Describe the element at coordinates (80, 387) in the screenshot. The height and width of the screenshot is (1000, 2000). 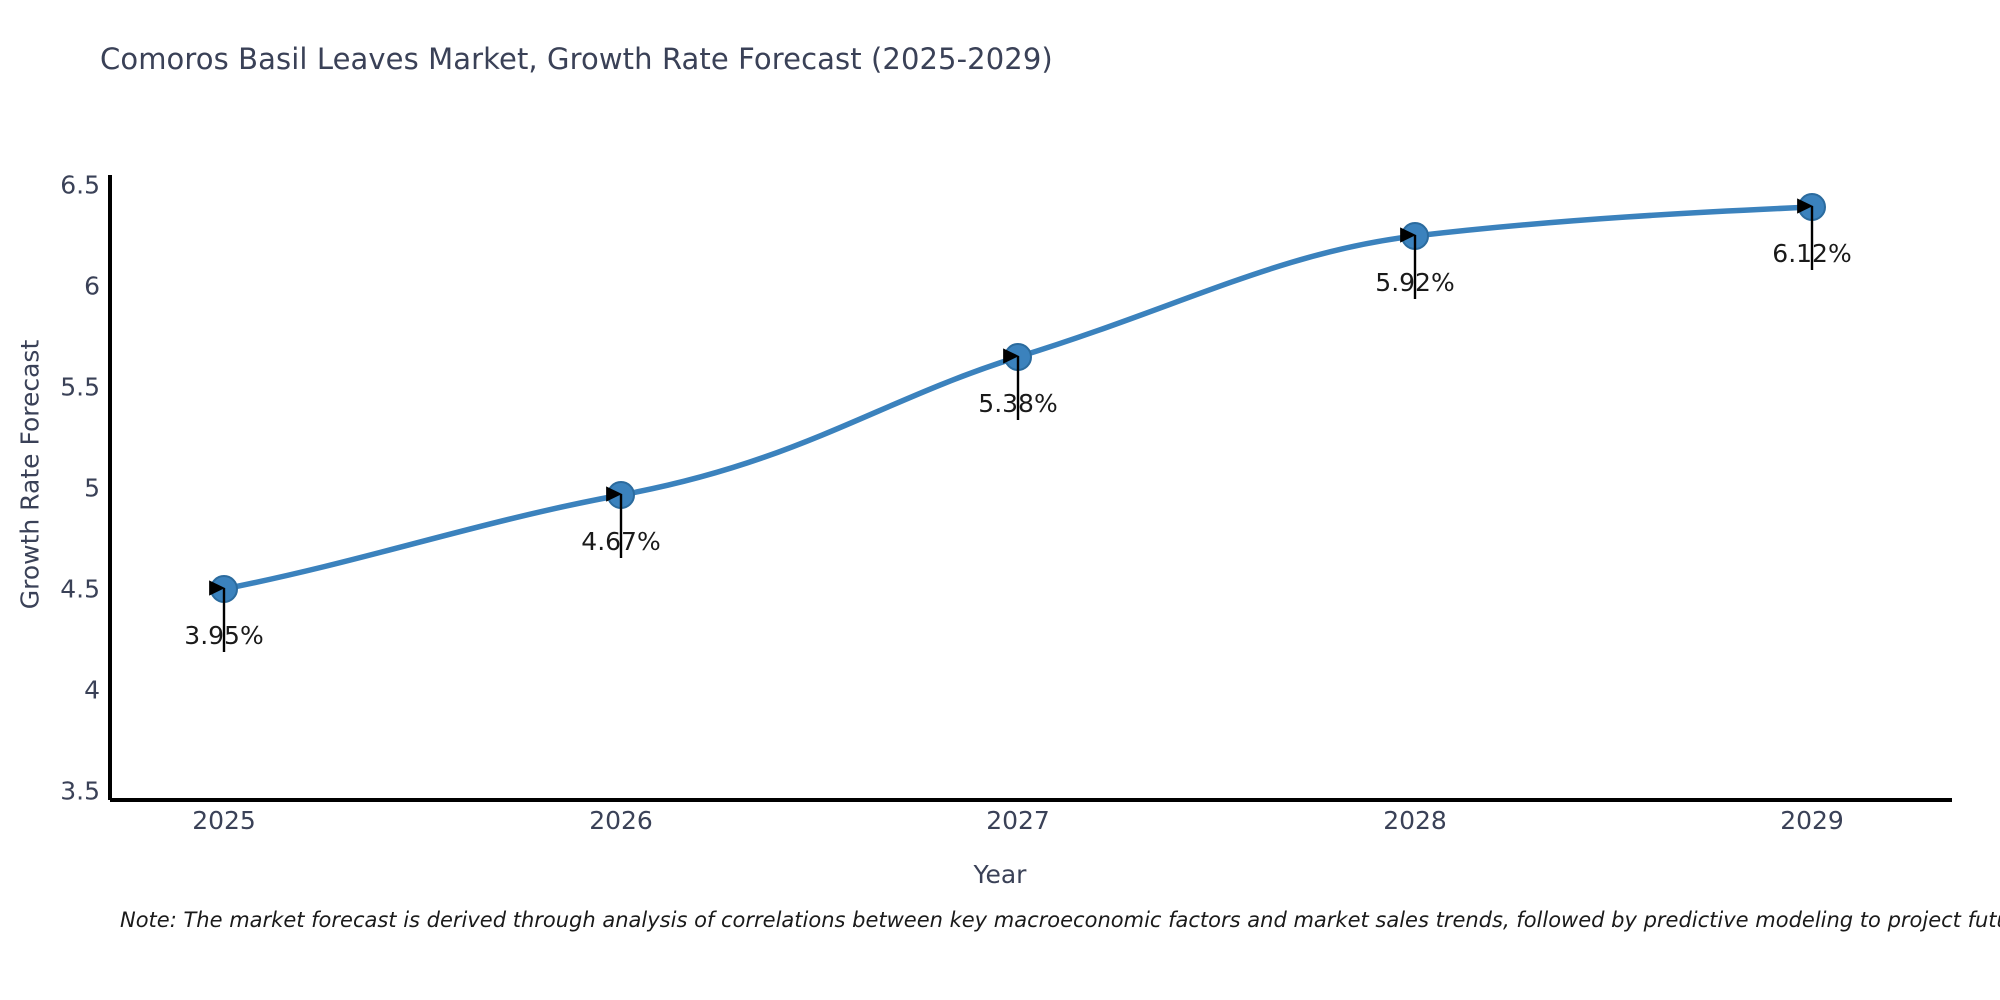
I see `y-tick-label: 5.5` at that location.